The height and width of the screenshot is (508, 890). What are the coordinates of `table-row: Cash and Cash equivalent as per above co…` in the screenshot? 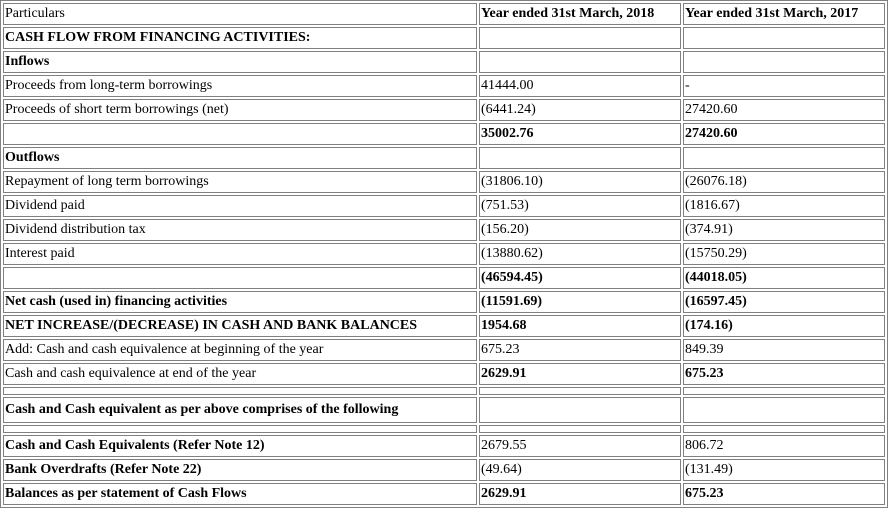 It's located at (444, 410).